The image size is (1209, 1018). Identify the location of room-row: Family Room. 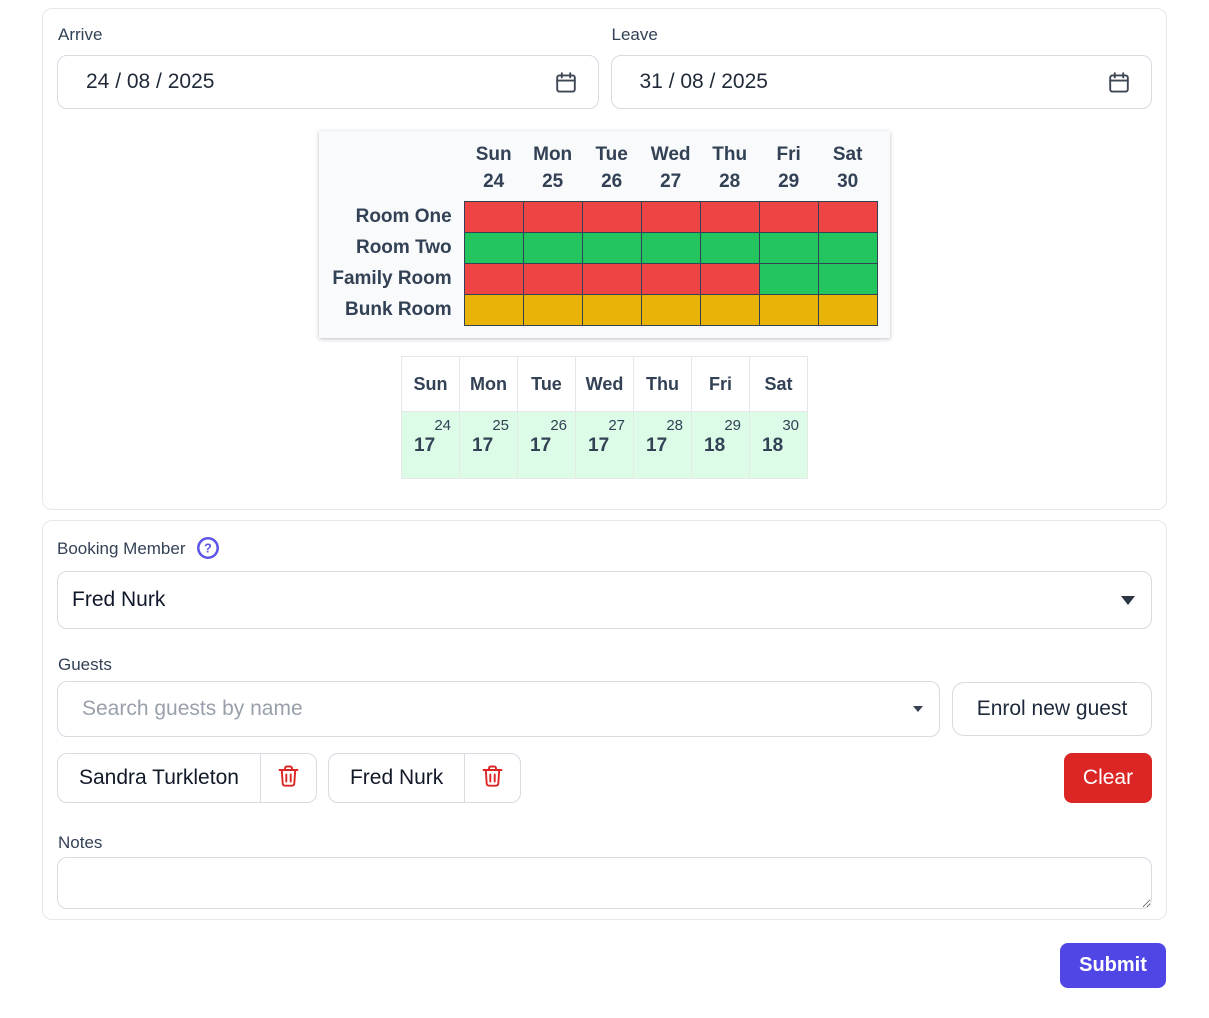
(604, 279).